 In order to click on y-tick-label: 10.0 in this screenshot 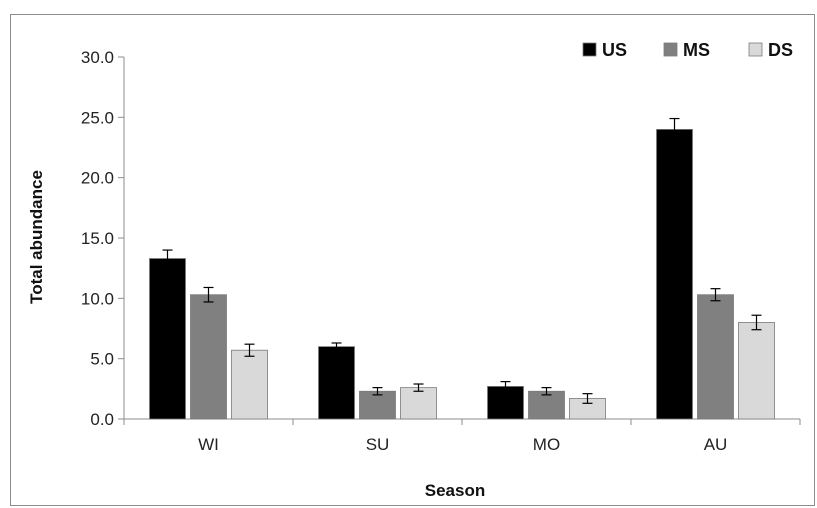, I will do `click(97, 298)`.